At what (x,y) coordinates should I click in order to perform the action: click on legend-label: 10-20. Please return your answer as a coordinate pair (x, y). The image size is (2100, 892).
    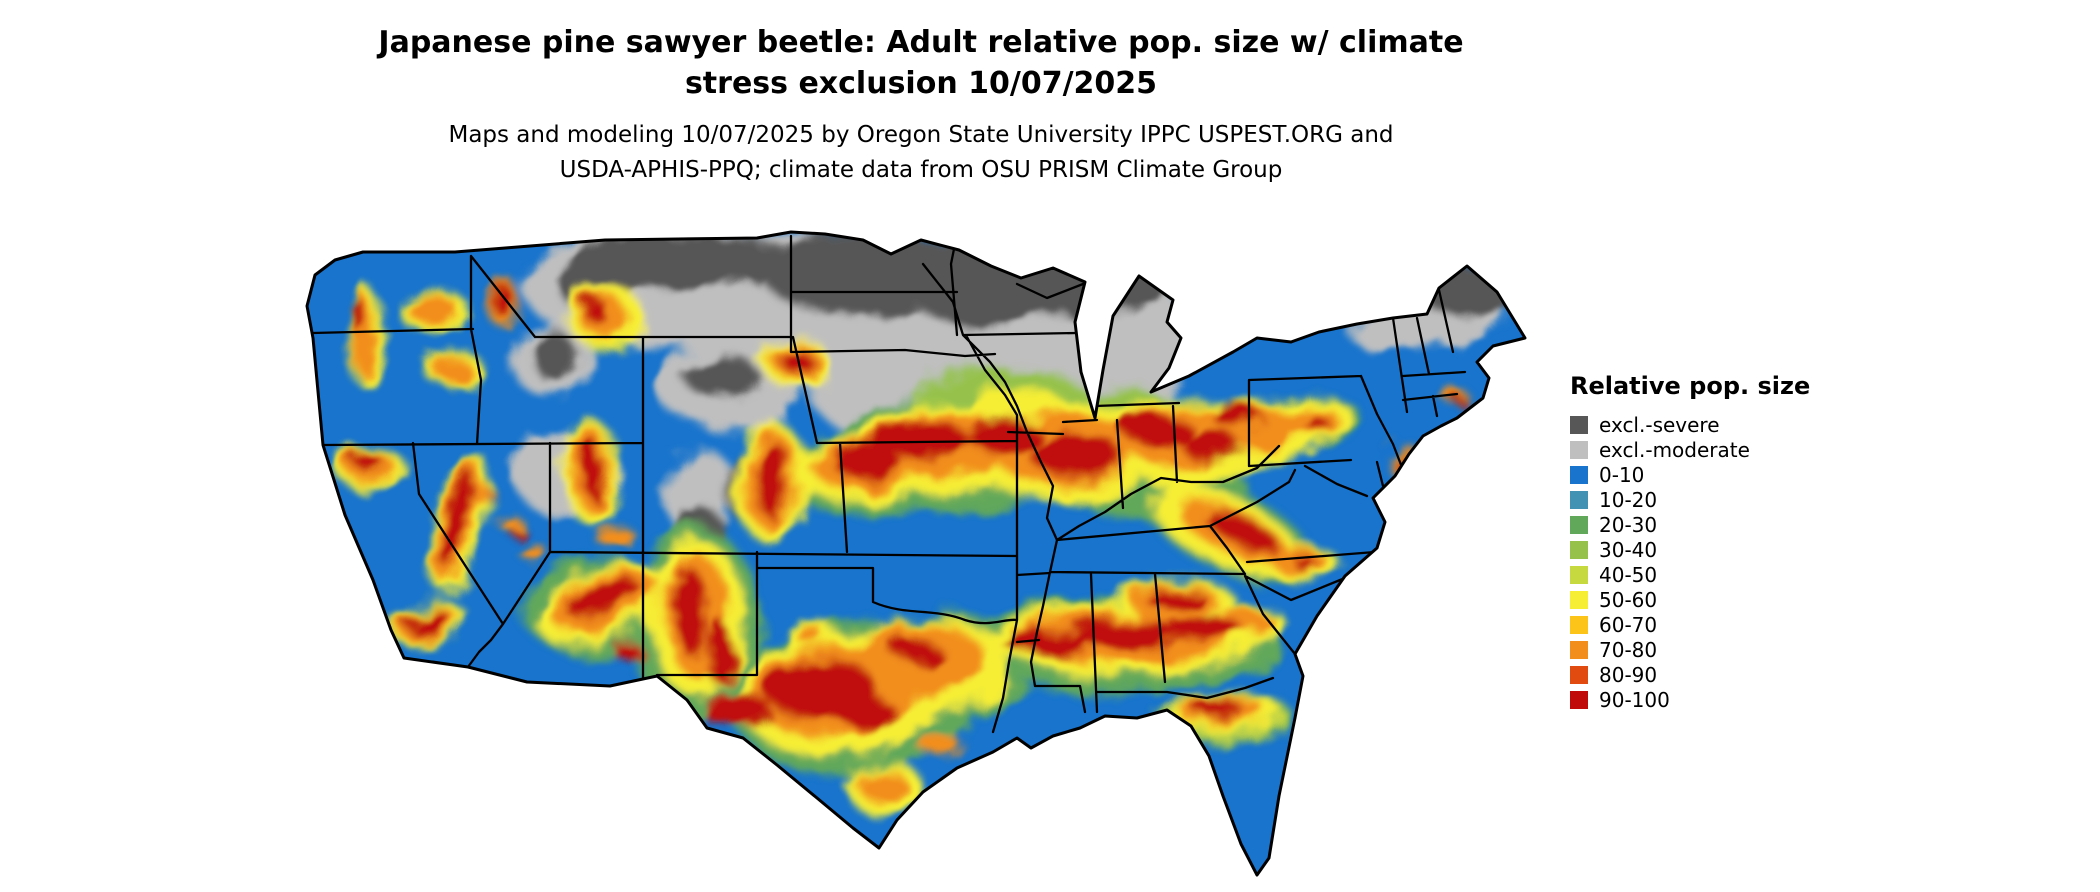
    Looking at the image, I should click on (1628, 499).